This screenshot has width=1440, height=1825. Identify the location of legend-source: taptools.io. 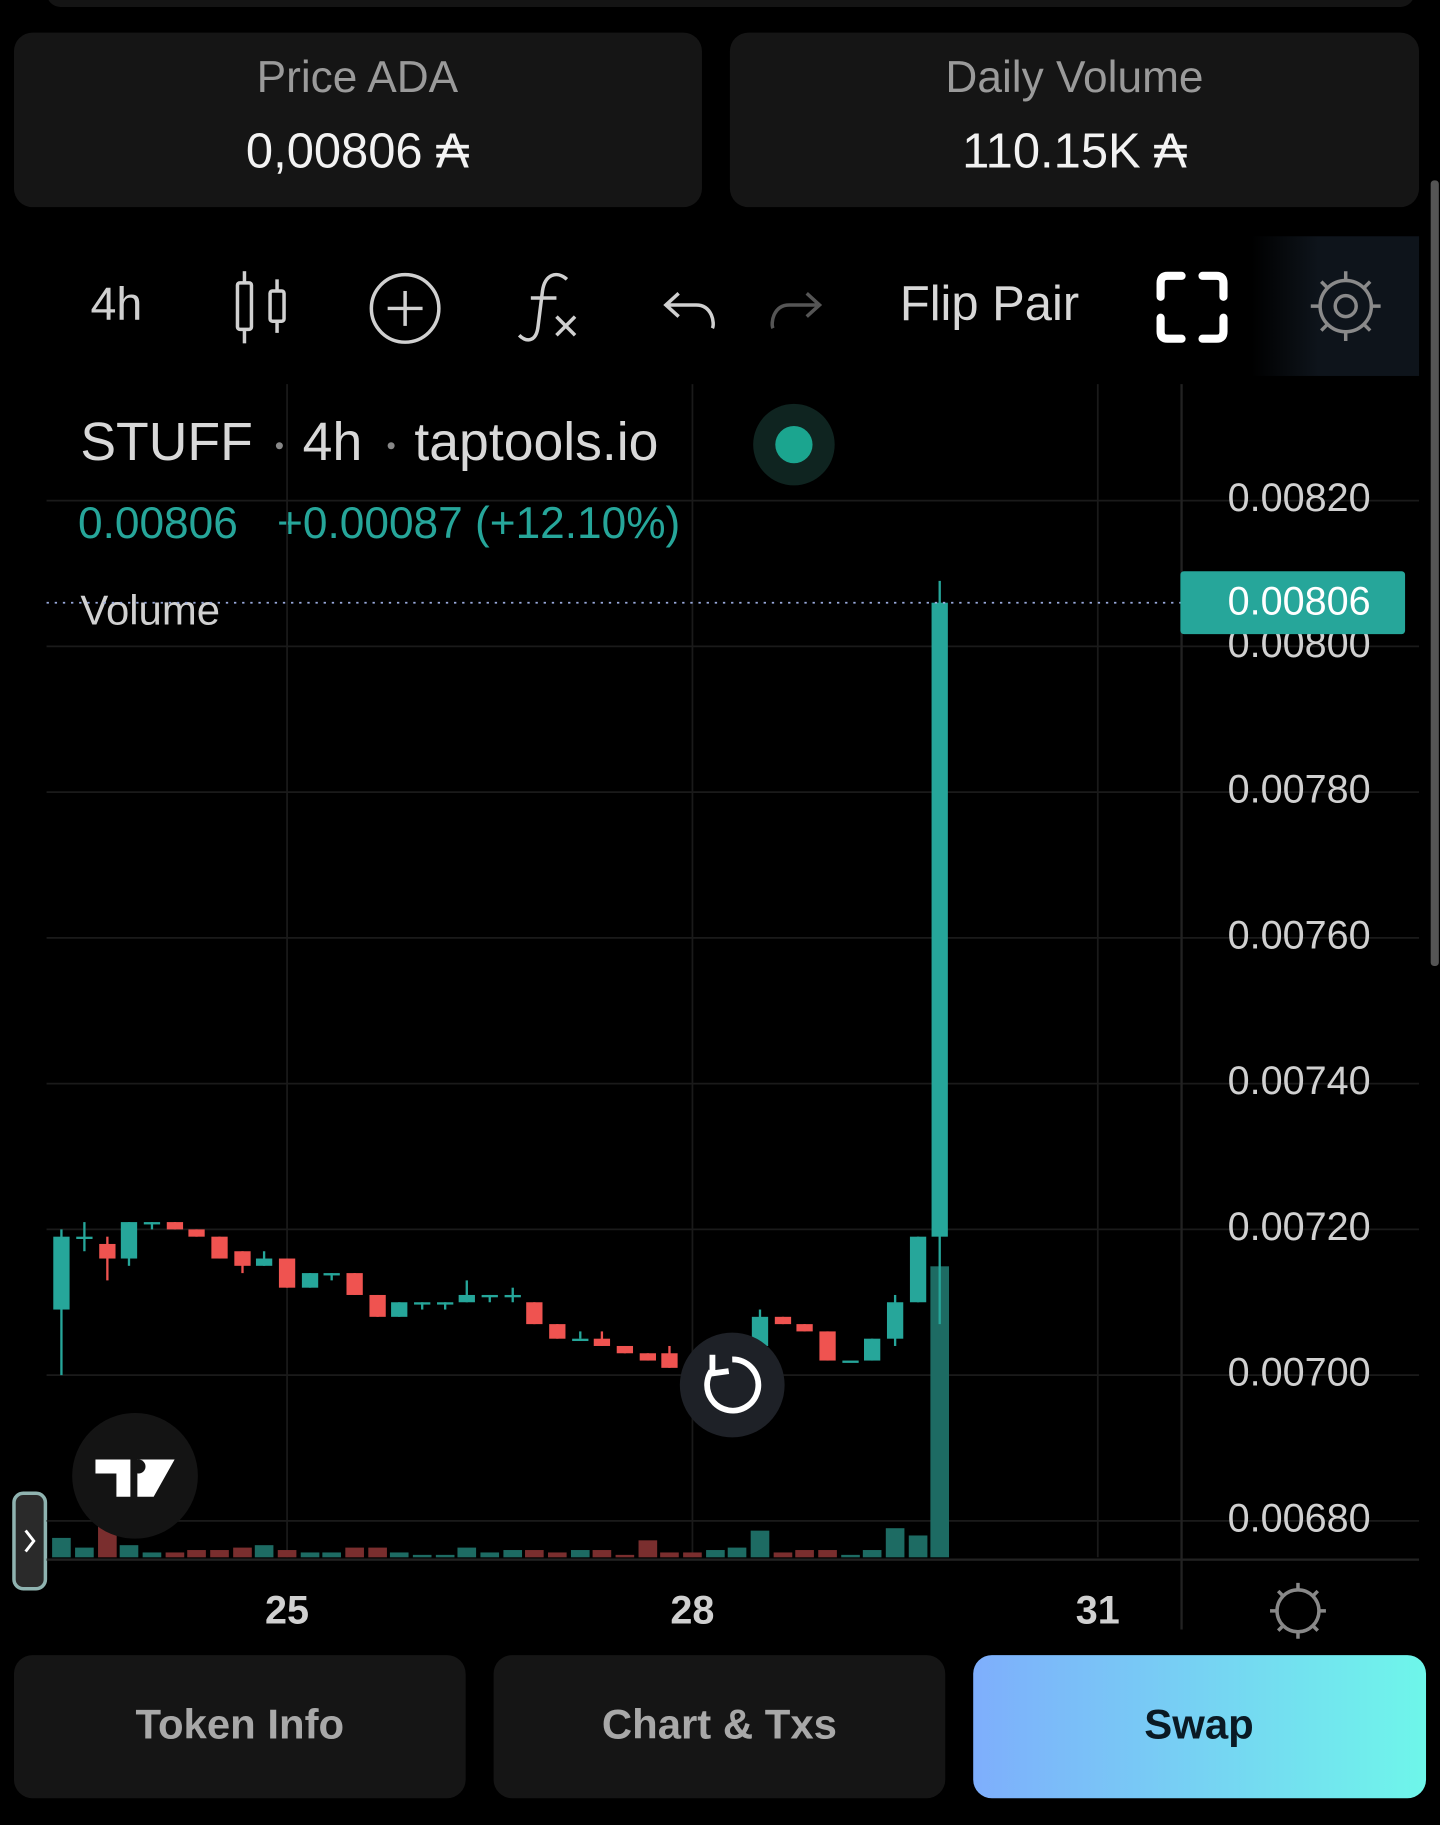
(536, 442).